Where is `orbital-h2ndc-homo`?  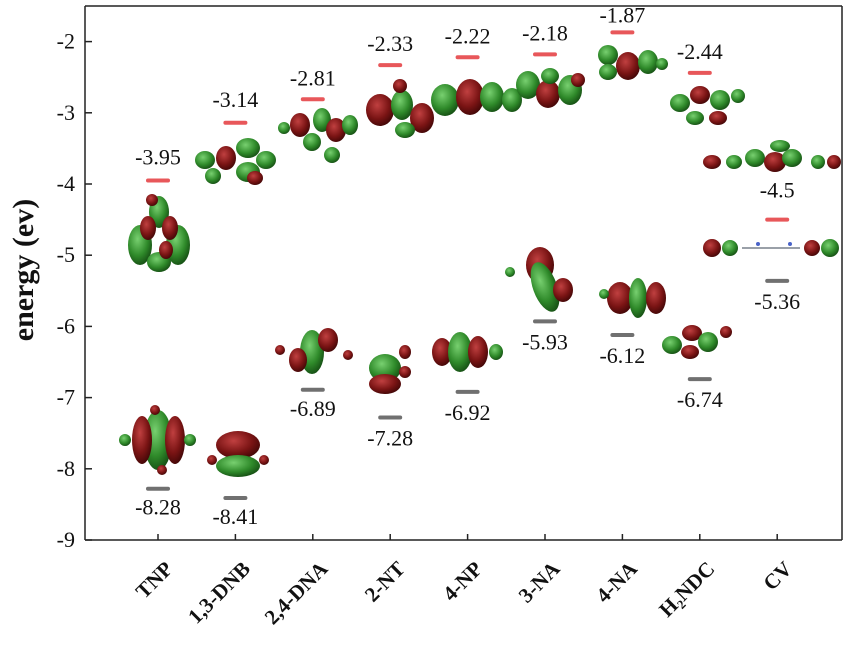
orbital-h2ndc-homo is located at coordinates (697, 342).